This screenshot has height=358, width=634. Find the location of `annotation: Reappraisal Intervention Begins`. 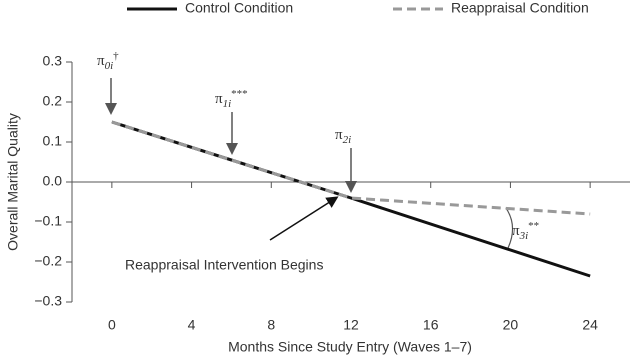

annotation: Reappraisal Intervention Begins is located at coordinates (224, 265).